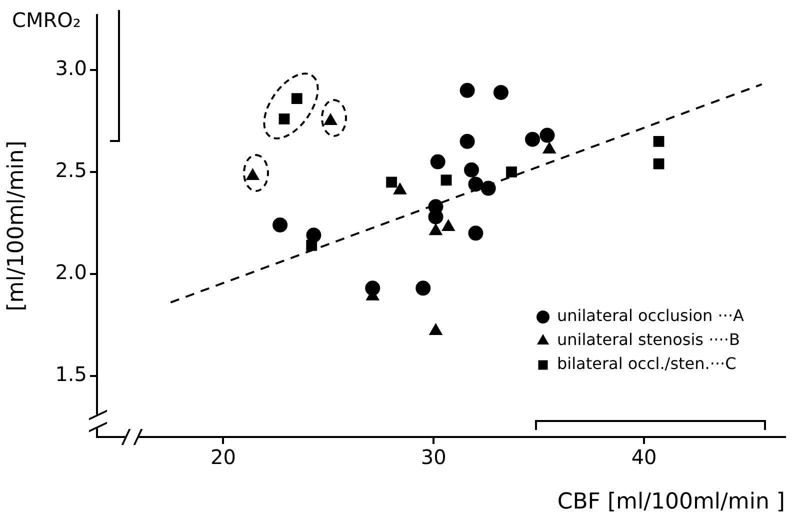  I want to click on y-tick-label: 1.5, so click(71, 374).